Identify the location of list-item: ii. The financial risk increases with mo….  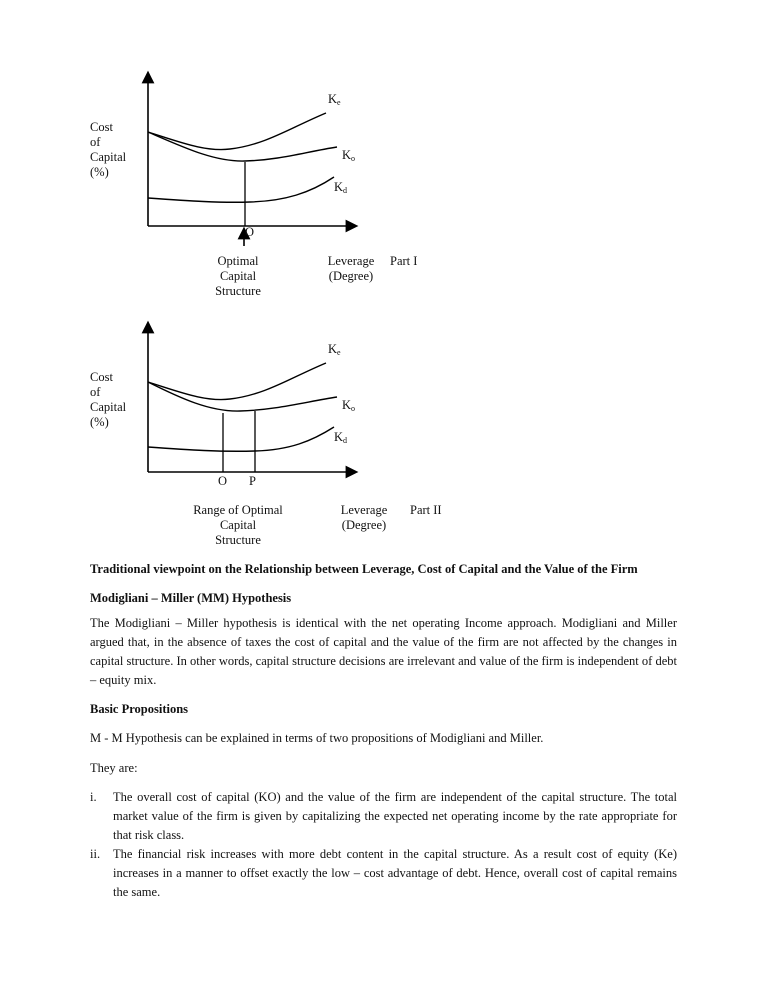
(383, 873).